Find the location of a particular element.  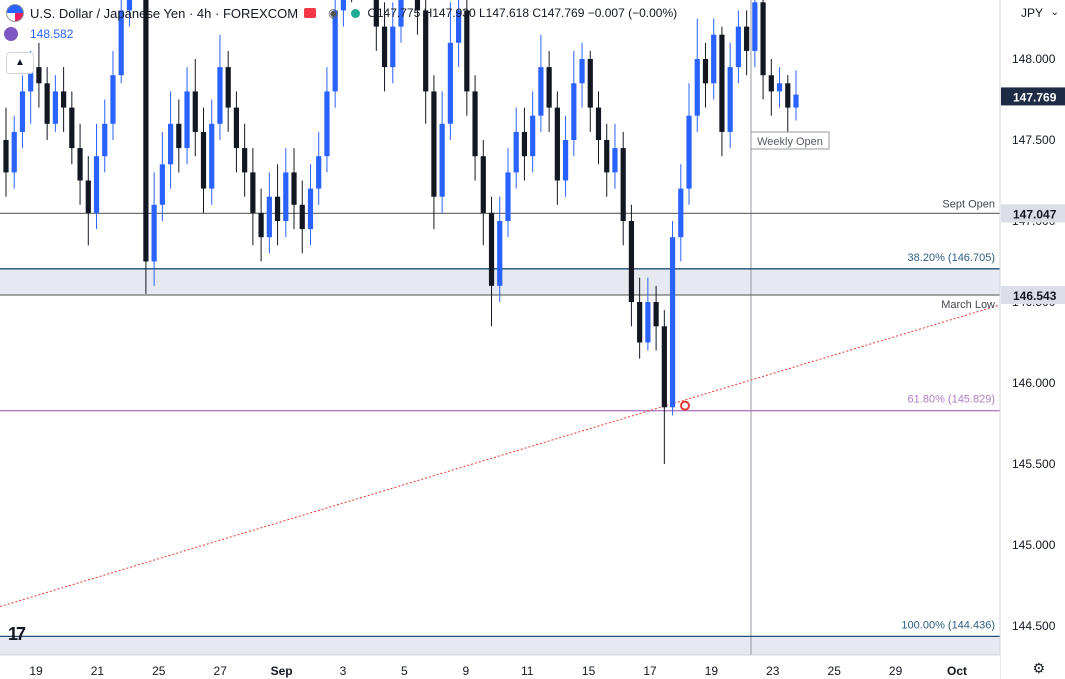

price-badge-bg is located at coordinates (1033, 213).